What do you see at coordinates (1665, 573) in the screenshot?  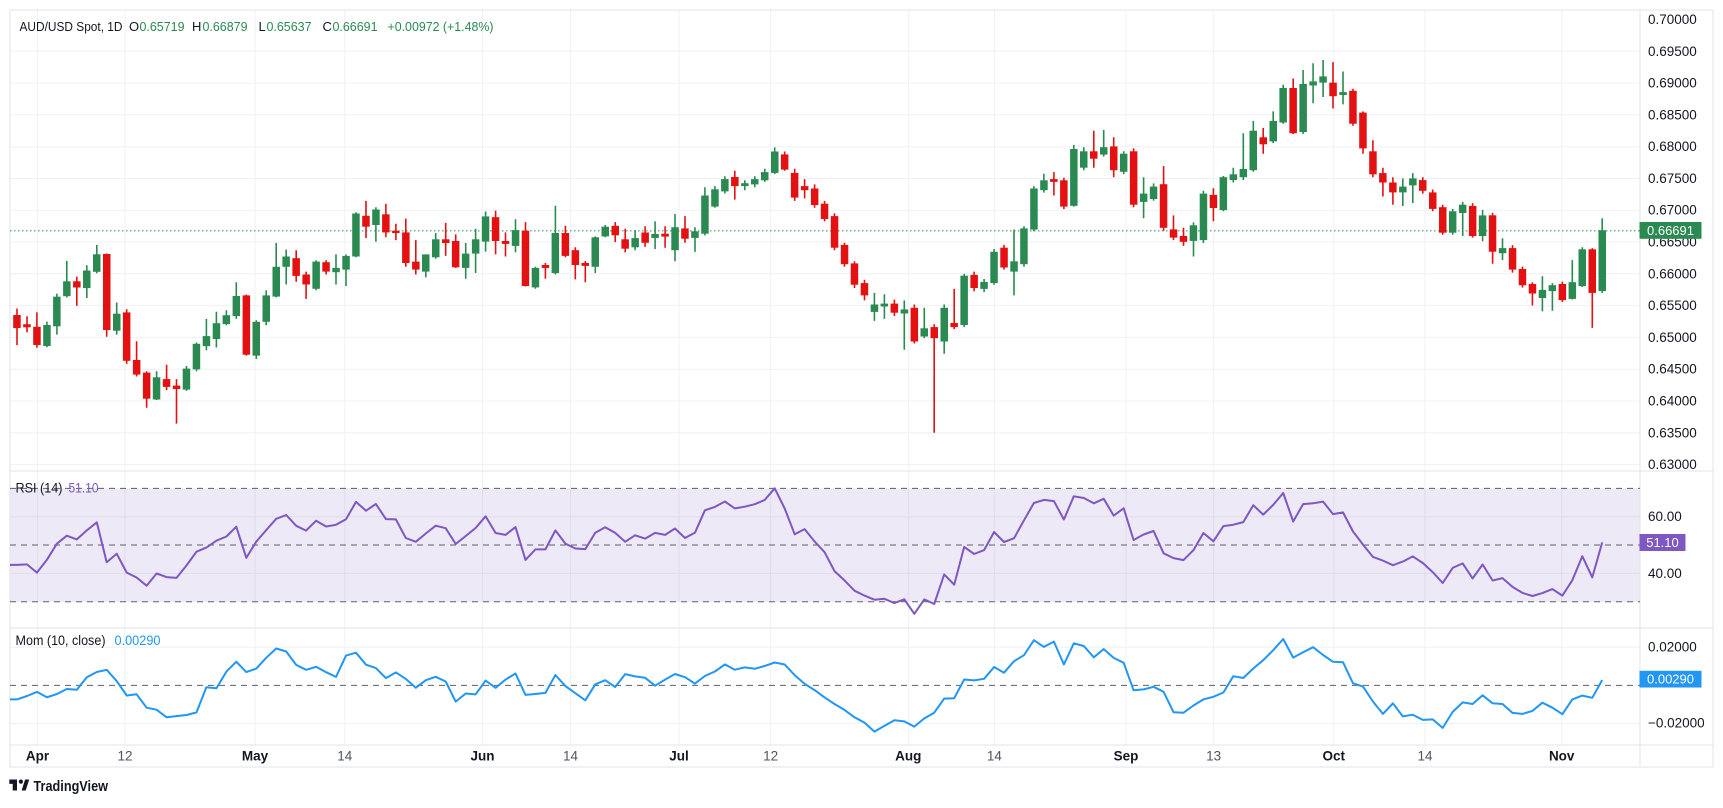 I see `svg-text: 40.00` at bounding box center [1665, 573].